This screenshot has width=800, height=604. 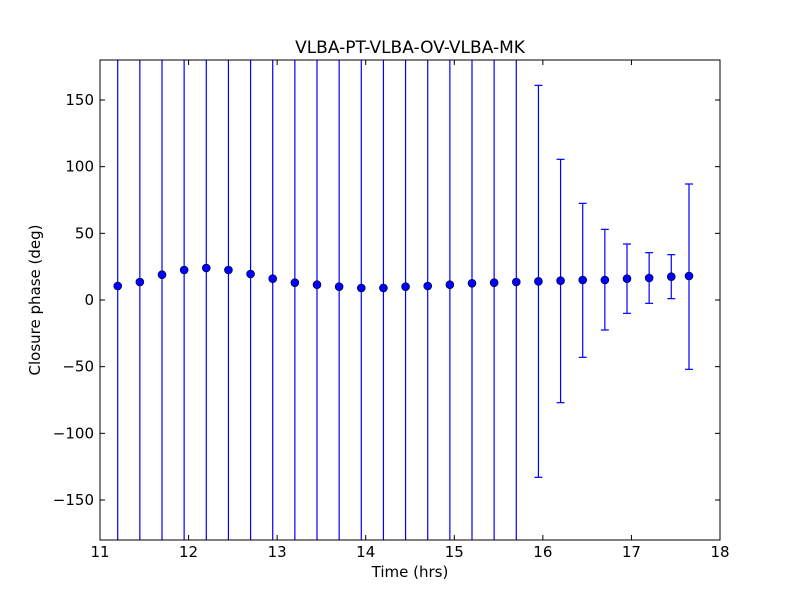 I want to click on x-tick-label: 16, so click(x=542, y=552).